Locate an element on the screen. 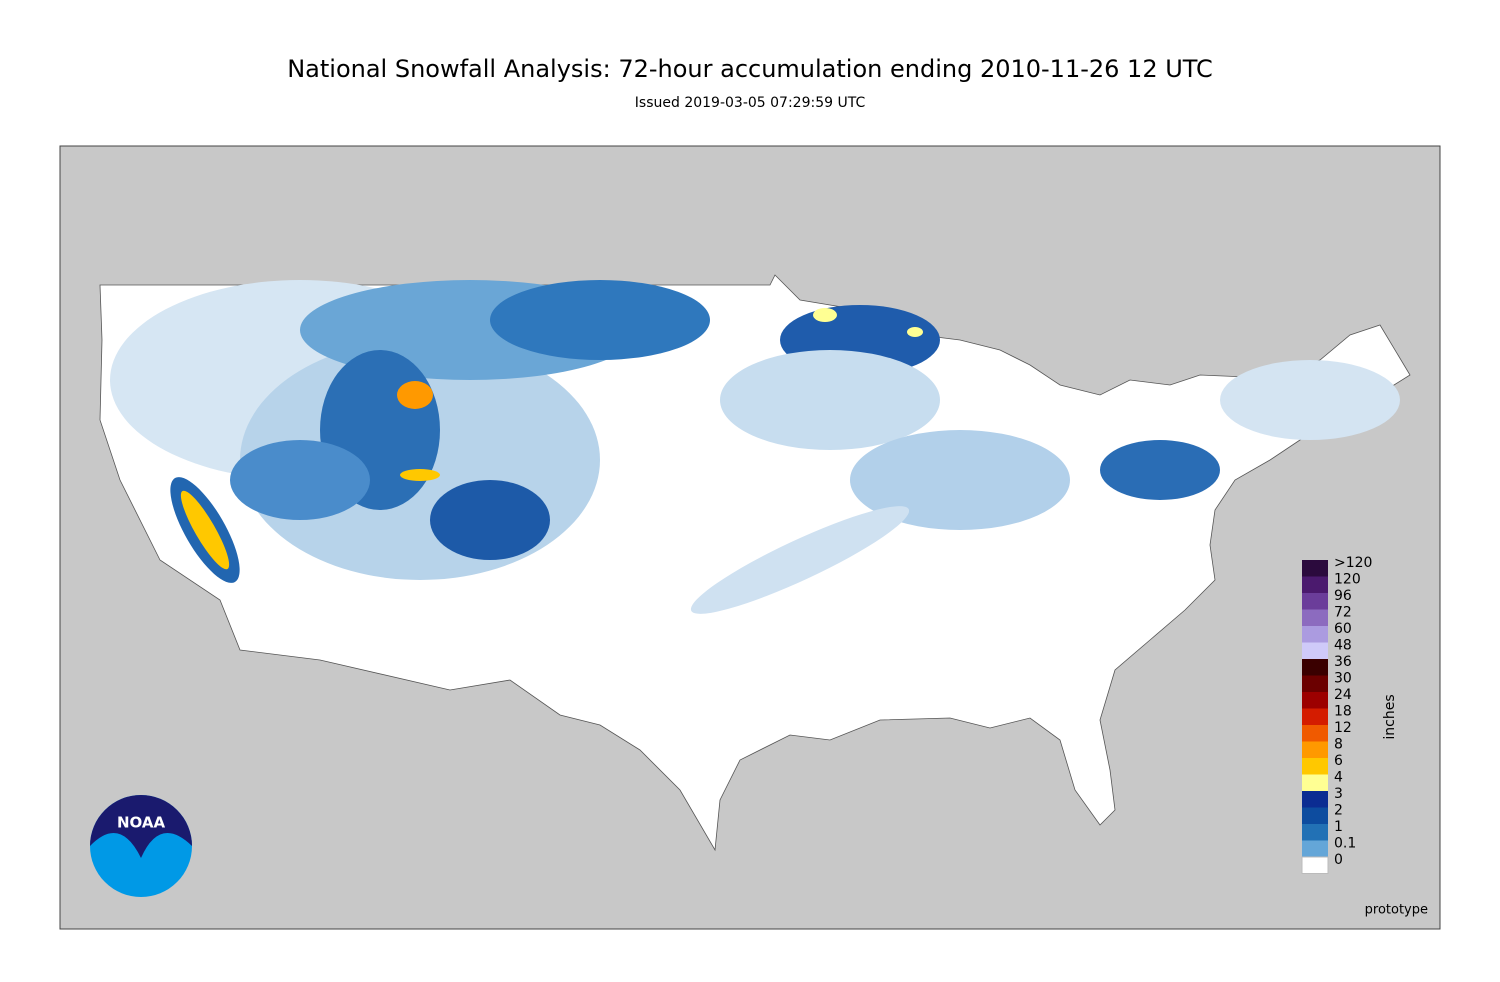 The width and height of the screenshot is (1500, 982). colorbar-tick-label: 2 is located at coordinates (1338, 811).